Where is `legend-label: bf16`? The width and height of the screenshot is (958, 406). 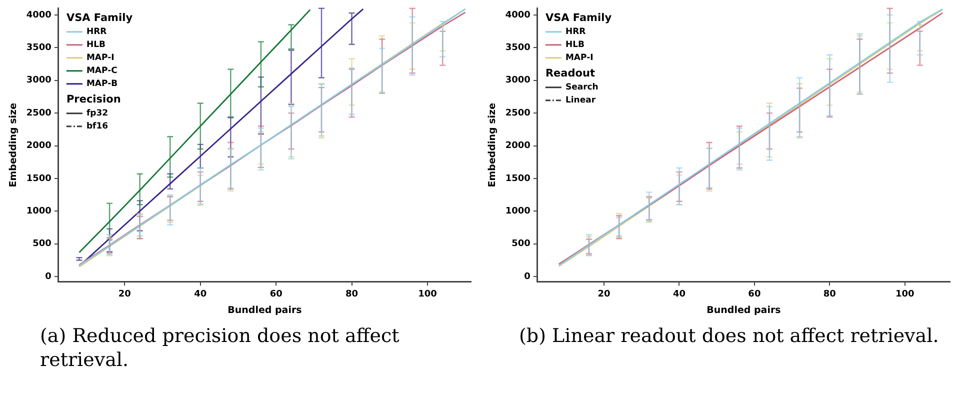 legend-label: bf16 is located at coordinates (97, 127).